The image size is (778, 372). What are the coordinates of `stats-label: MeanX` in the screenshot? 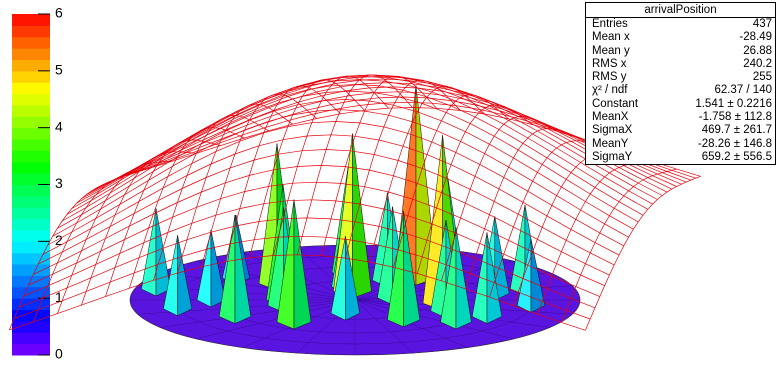 It's located at (610, 117).